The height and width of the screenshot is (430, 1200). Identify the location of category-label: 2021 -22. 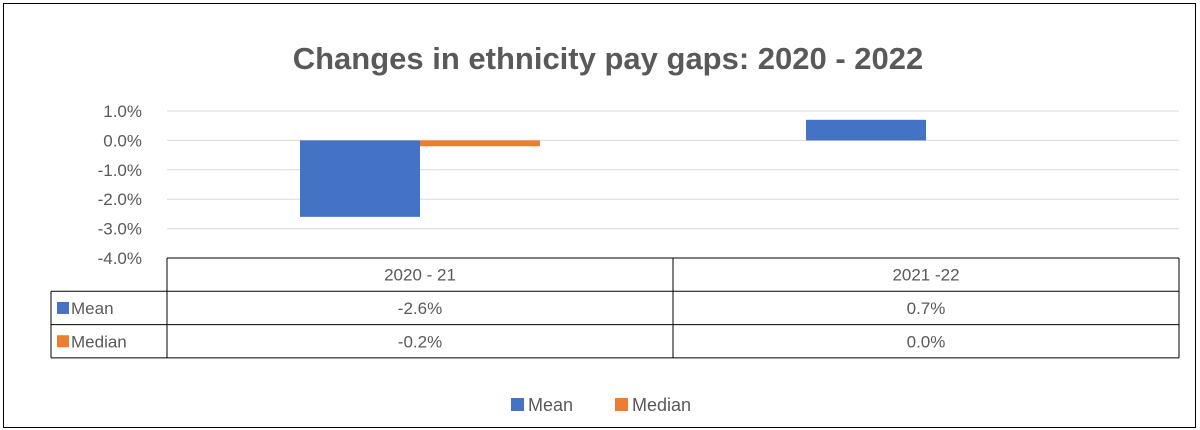
(925, 275).